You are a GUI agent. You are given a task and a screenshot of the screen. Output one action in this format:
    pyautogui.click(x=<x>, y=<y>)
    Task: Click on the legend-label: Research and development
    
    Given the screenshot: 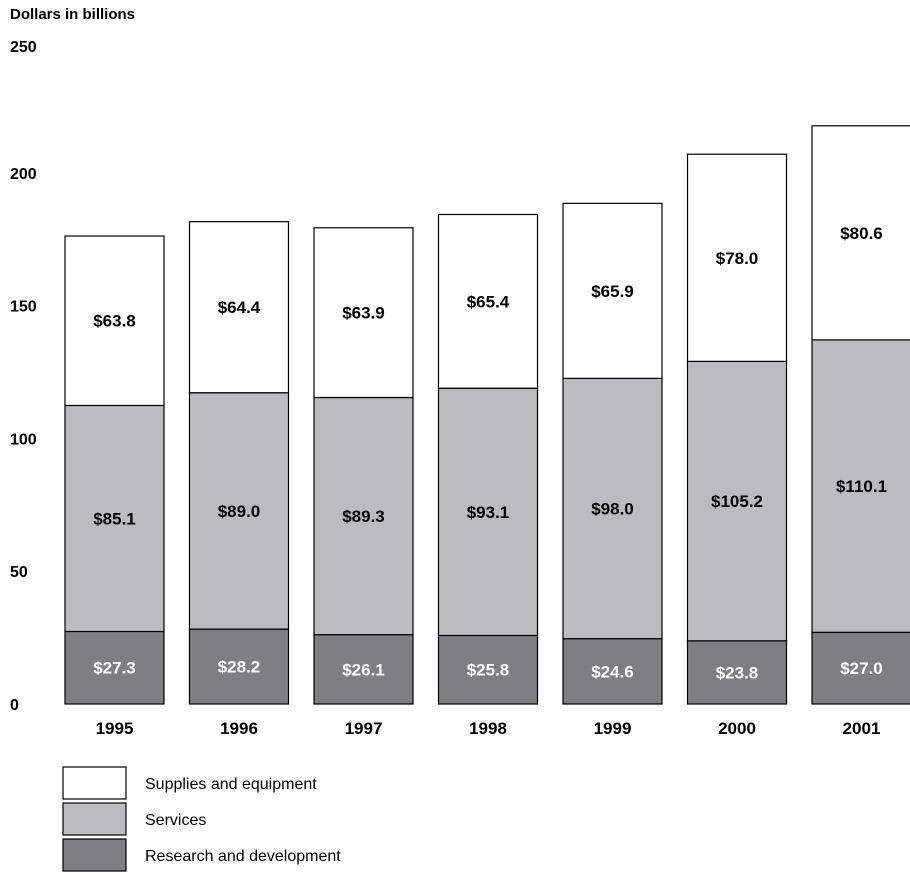 What is the action you would take?
    pyautogui.click(x=243, y=856)
    